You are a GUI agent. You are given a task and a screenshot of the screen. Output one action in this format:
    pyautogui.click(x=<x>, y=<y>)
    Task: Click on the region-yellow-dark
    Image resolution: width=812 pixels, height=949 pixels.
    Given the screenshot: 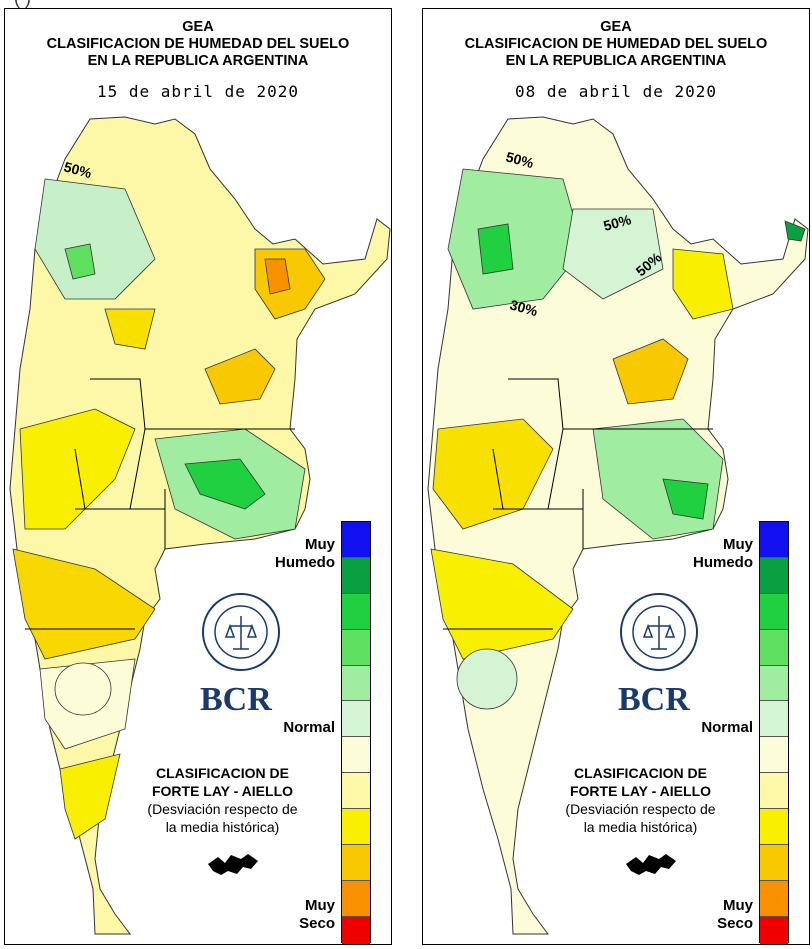 What is the action you would take?
    pyautogui.click(x=84, y=604)
    